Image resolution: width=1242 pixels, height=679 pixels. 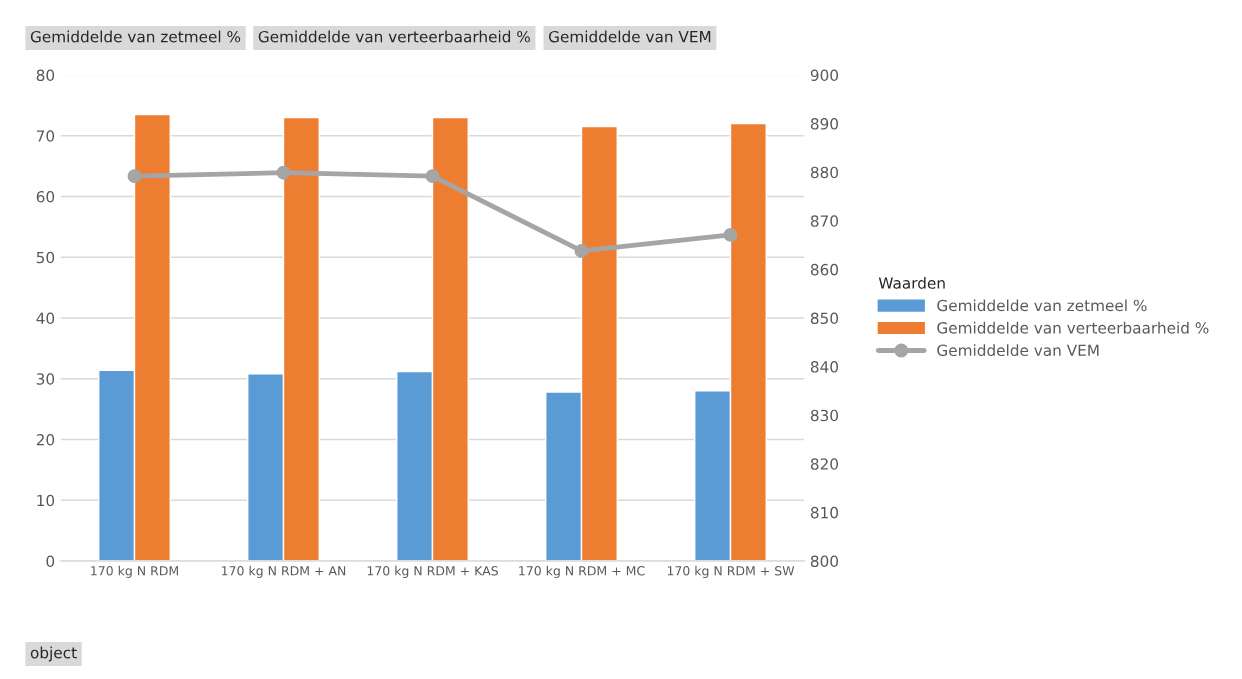 I want to click on legend-label: Gemiddelde van zetmeel %, so click(x=1042, y=305).